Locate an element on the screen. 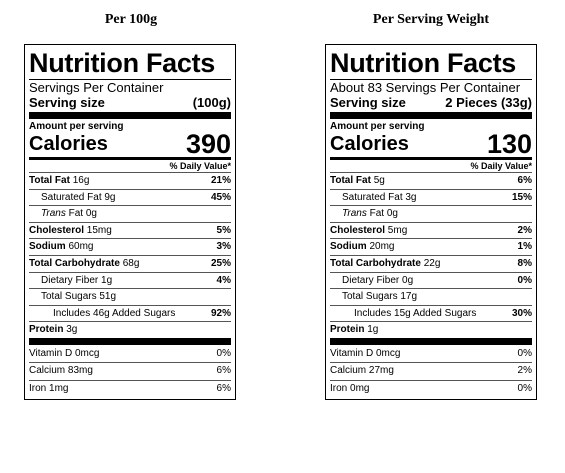 Image resolution: width=565 pixels, height=473 pixels. saturated-fat-row: Saturated Fat 3g 15% is located at coordinates (431, 197).